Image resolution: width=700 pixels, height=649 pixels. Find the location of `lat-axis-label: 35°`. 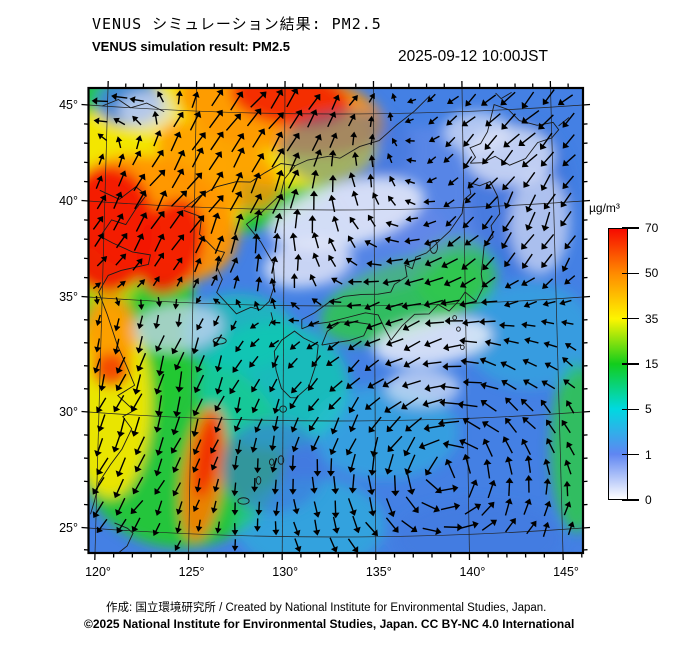

lat-axis-label: 35° is located at coordinates (68, 297).